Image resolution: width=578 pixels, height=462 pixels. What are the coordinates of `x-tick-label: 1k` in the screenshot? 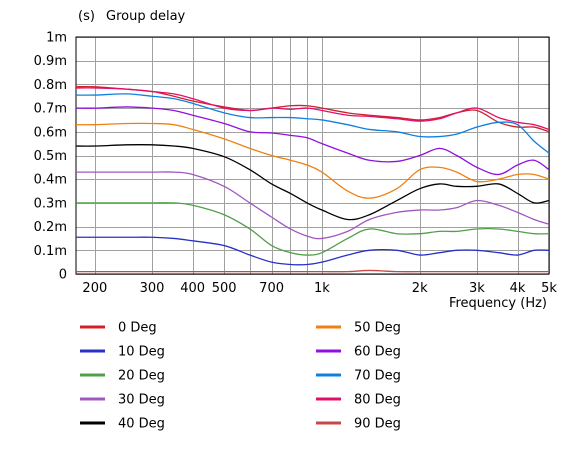 It's located at (322, 288).